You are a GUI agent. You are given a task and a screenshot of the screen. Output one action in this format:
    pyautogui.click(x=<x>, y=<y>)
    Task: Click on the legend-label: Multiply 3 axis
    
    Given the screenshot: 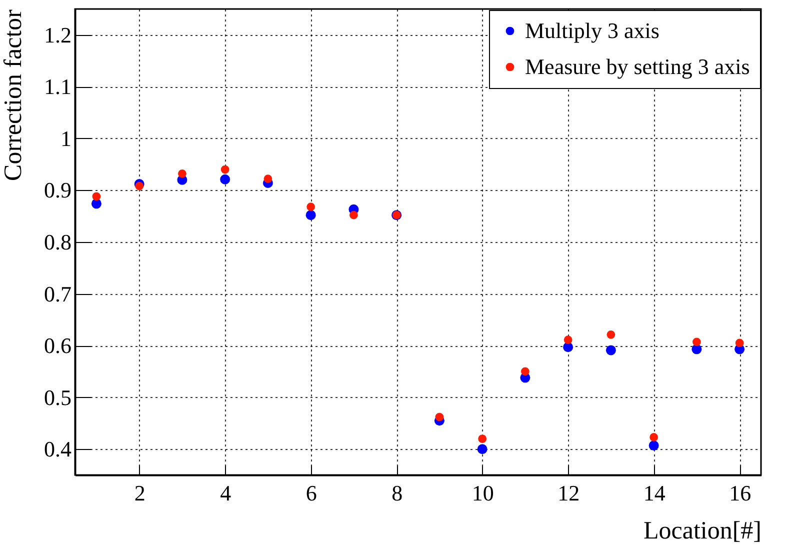 What is the action you would take?
    pyautogui.click(x=592, y=30)
    